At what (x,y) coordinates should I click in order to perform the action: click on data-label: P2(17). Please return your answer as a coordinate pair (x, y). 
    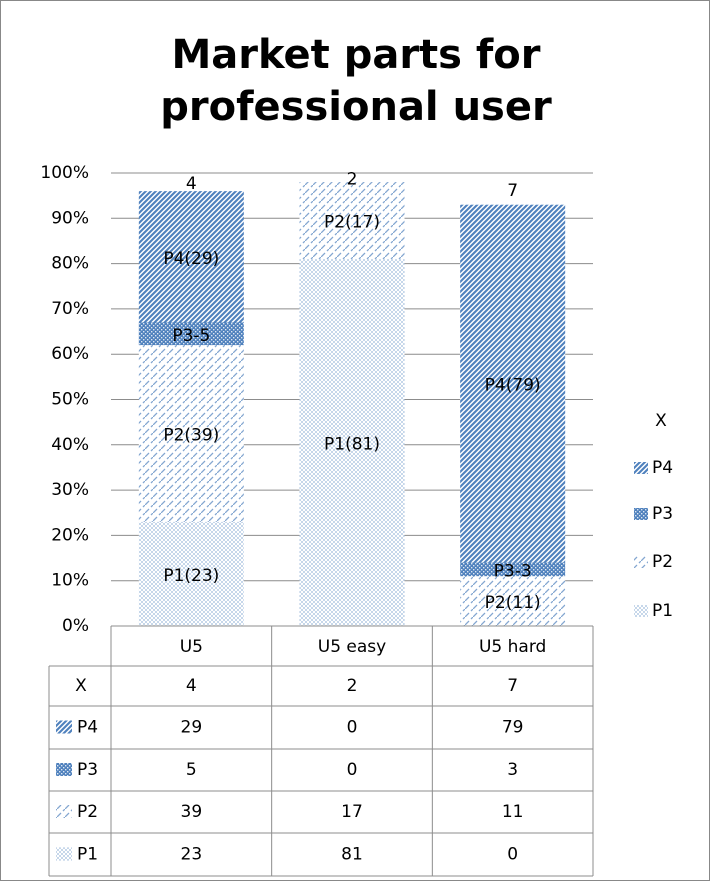
    Looking at the image, I should click on (352, 223).